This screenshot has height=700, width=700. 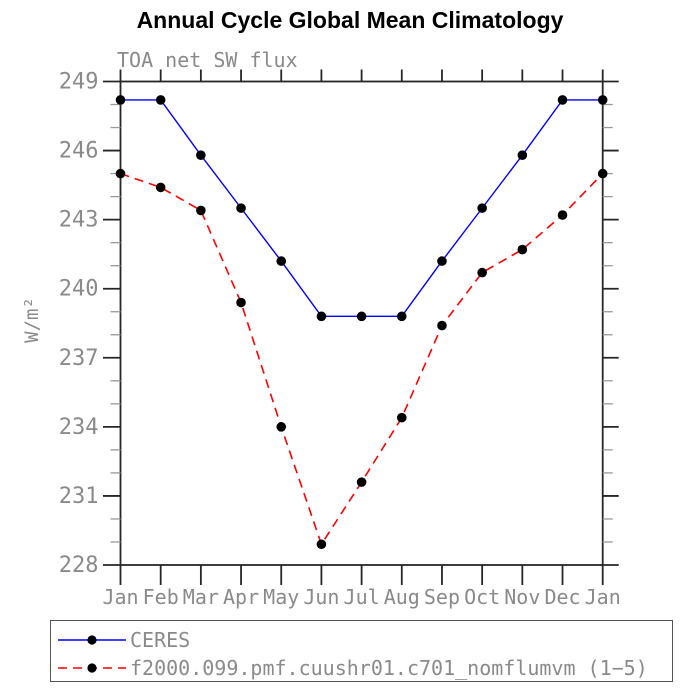 I want to click on y-axis-tick-label: 246, so click(x=79, y=151).